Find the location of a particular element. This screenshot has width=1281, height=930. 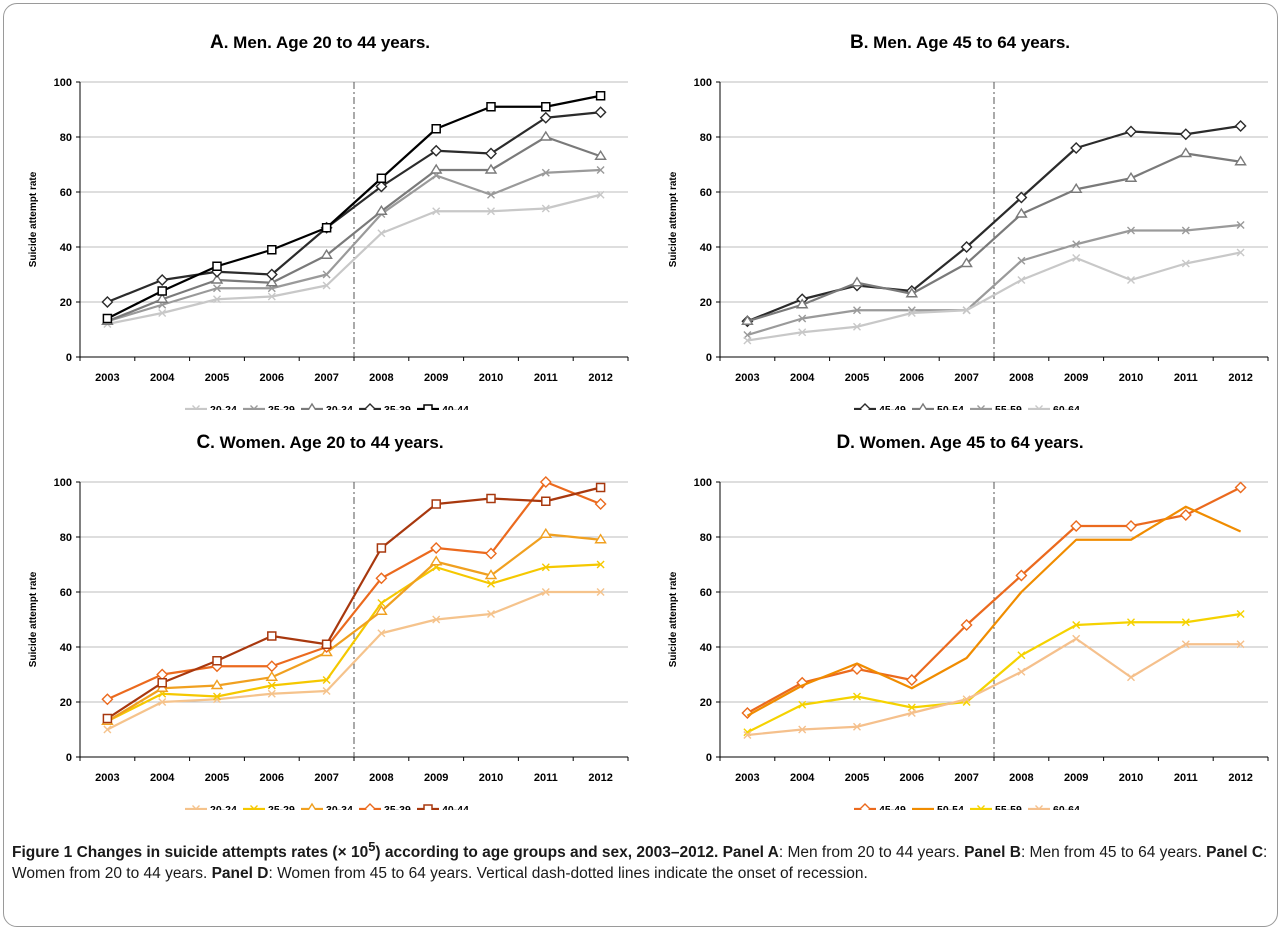

chart-b-title: B. Men. Age 45 to 64 years. is located at coordinates (960, 42).